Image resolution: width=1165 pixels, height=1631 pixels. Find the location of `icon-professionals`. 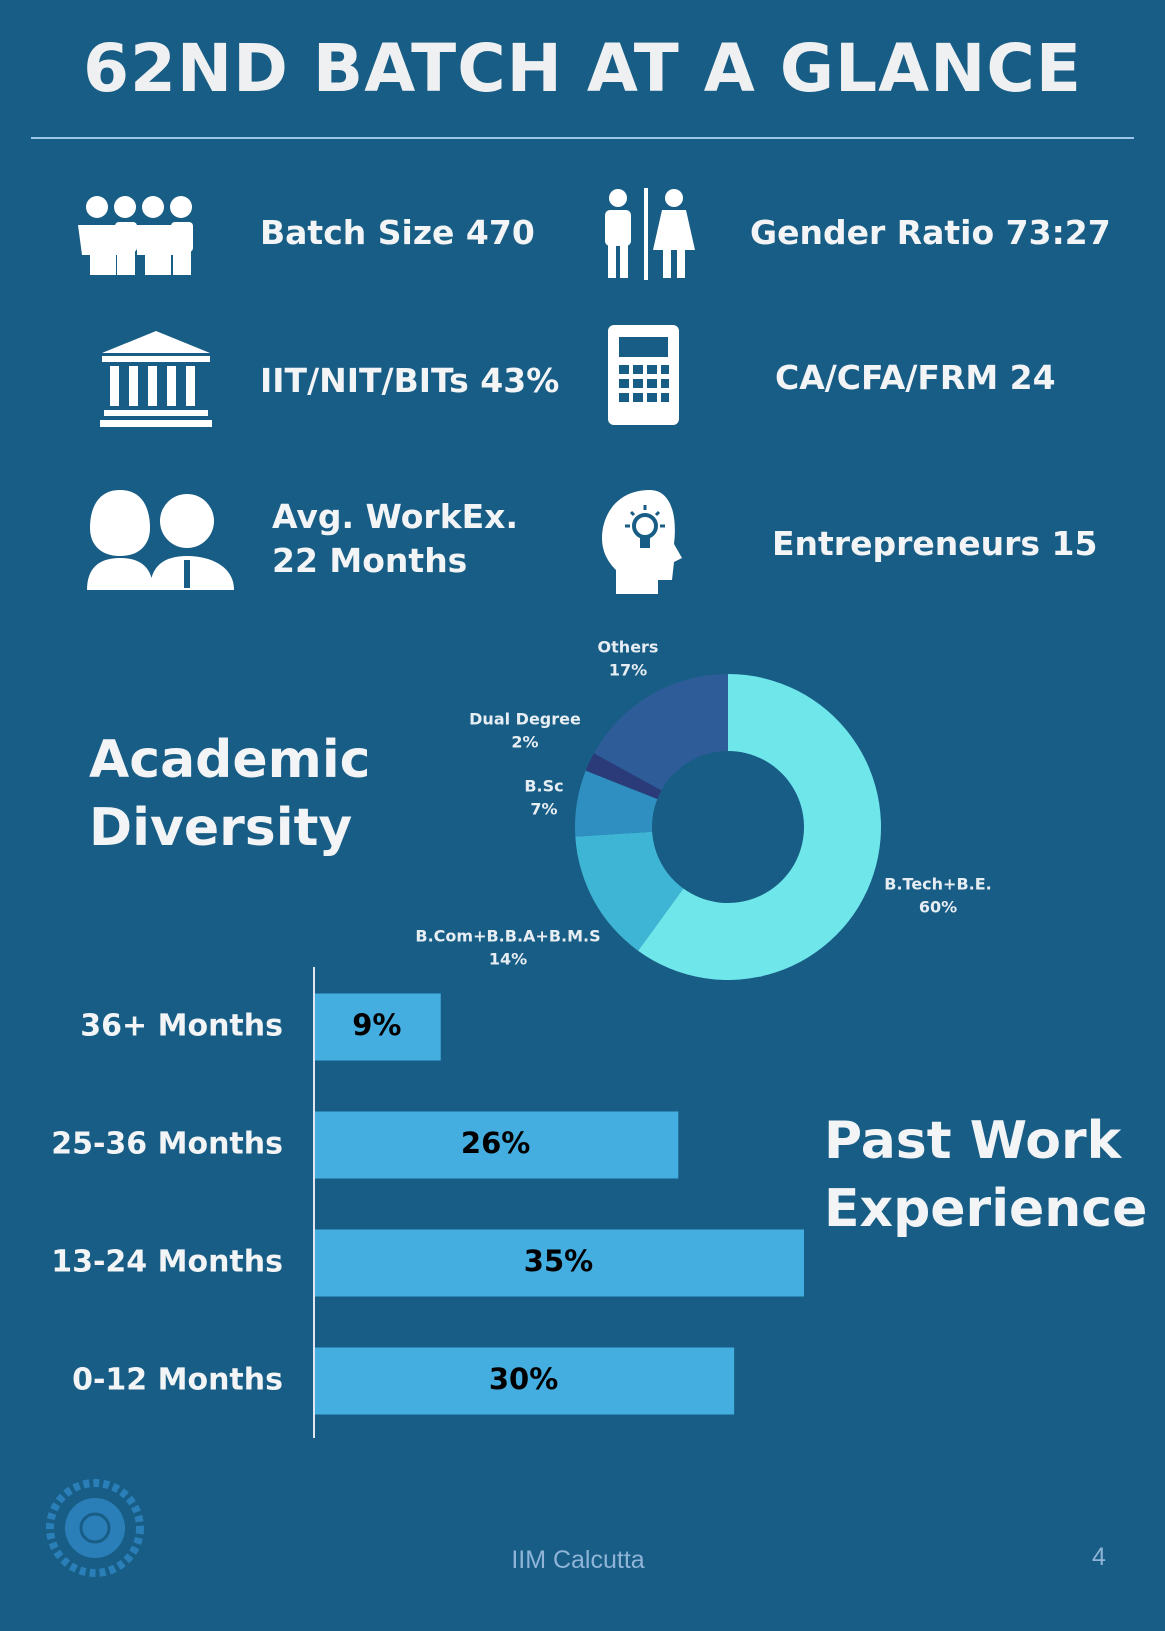

icon-professionals is located at coordinates (160, 540).